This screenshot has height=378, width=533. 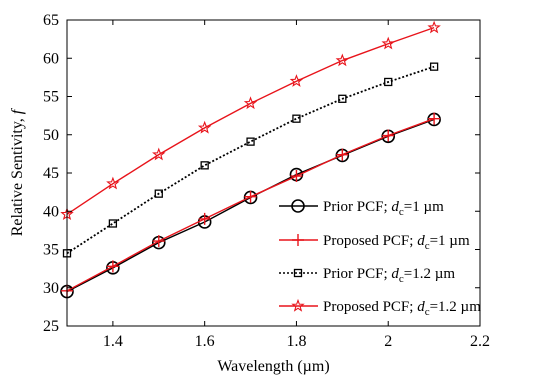 I want to click on y-tick-label: 35, so click(x=51, y=250).